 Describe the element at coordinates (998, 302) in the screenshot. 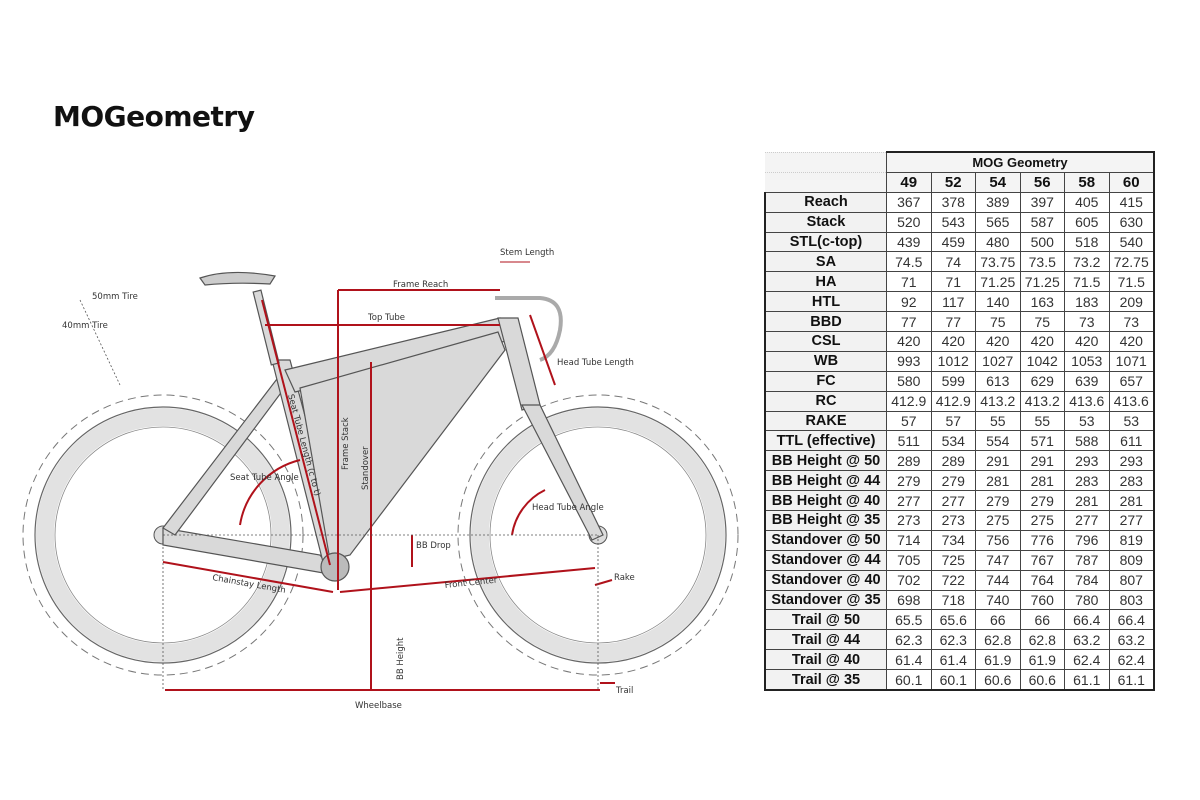

I see `table-cell: 140` at that location.